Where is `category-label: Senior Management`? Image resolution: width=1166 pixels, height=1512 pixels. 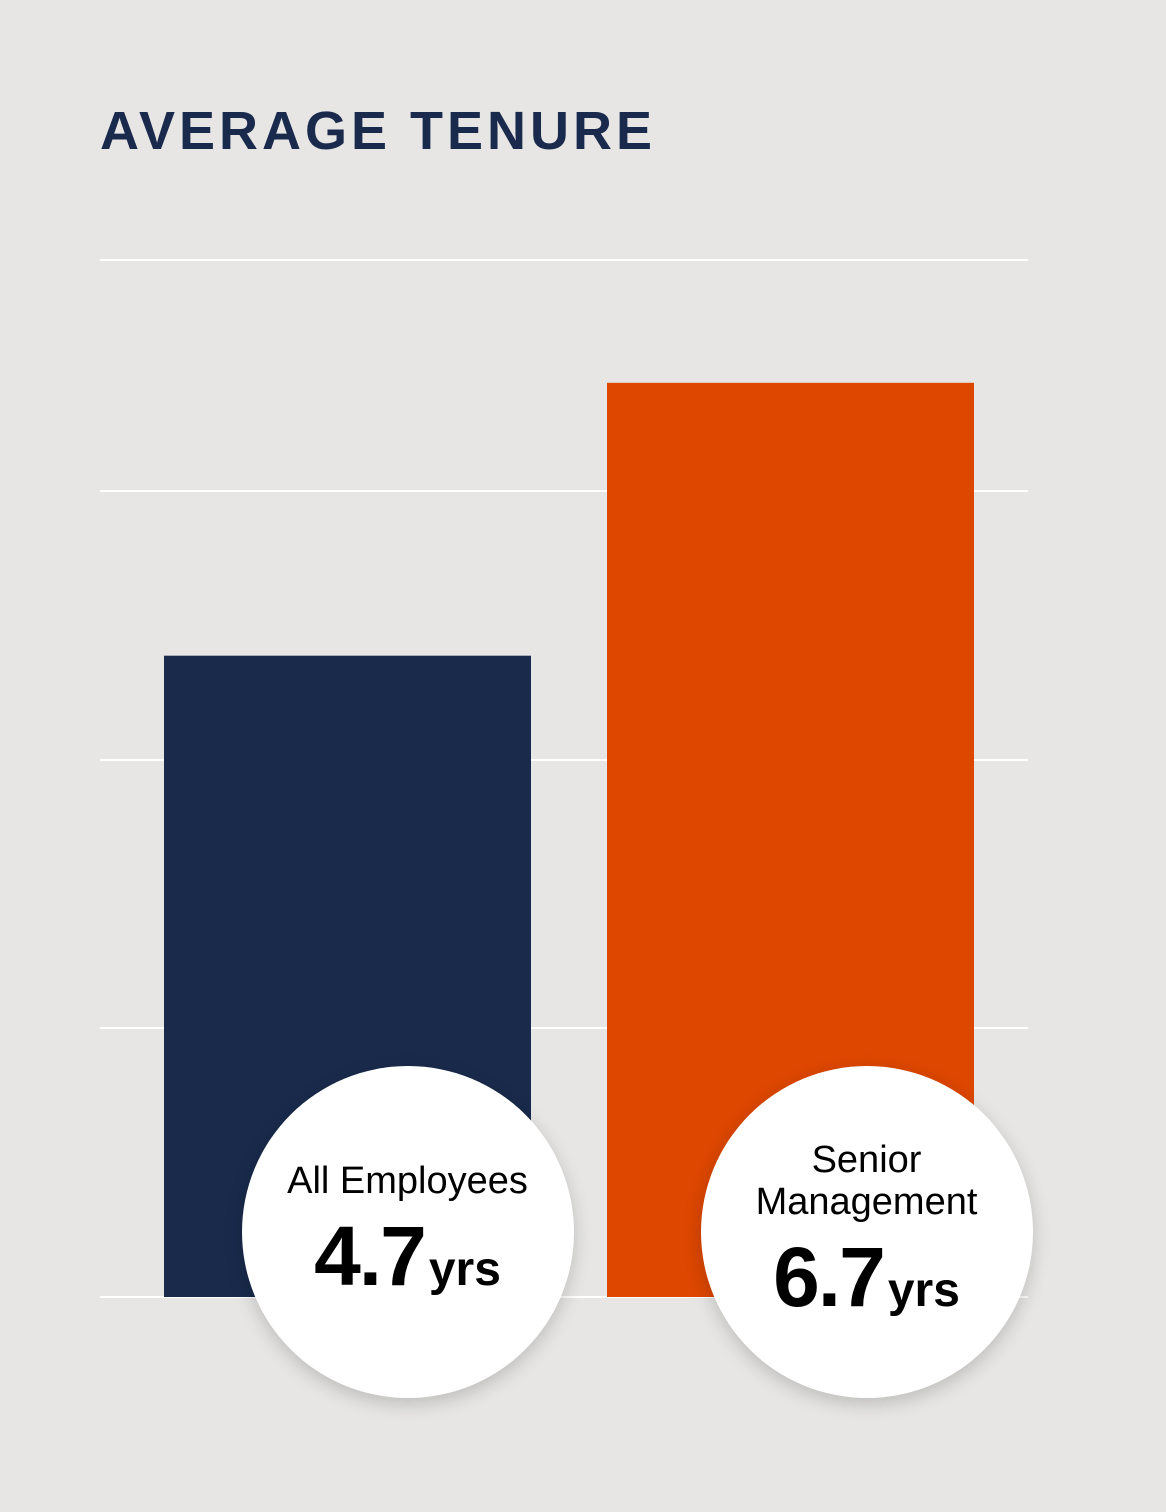 category-label: Senior Management is located at coordinates (866, 1180).